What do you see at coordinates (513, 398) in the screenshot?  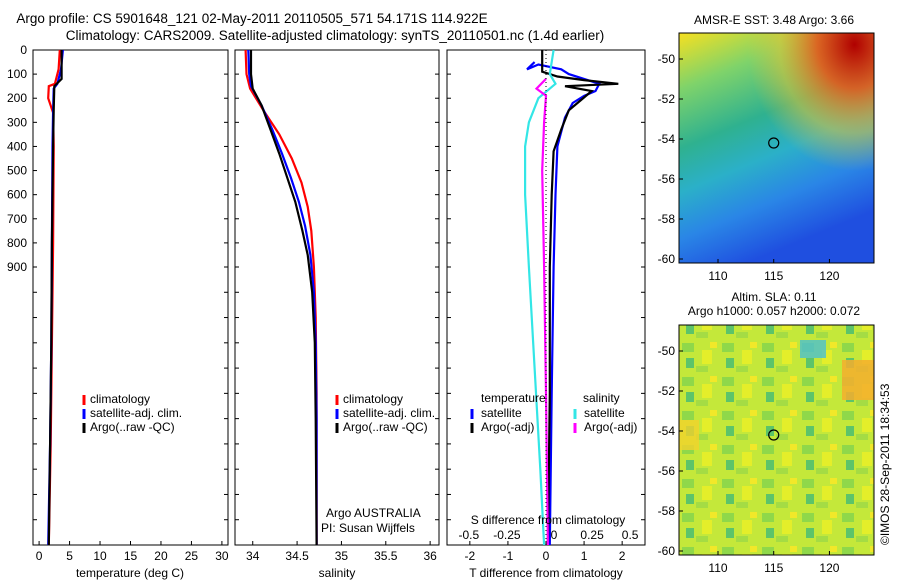 I see `legend-title-temperature: temperature` at bounding box center [513, 398].